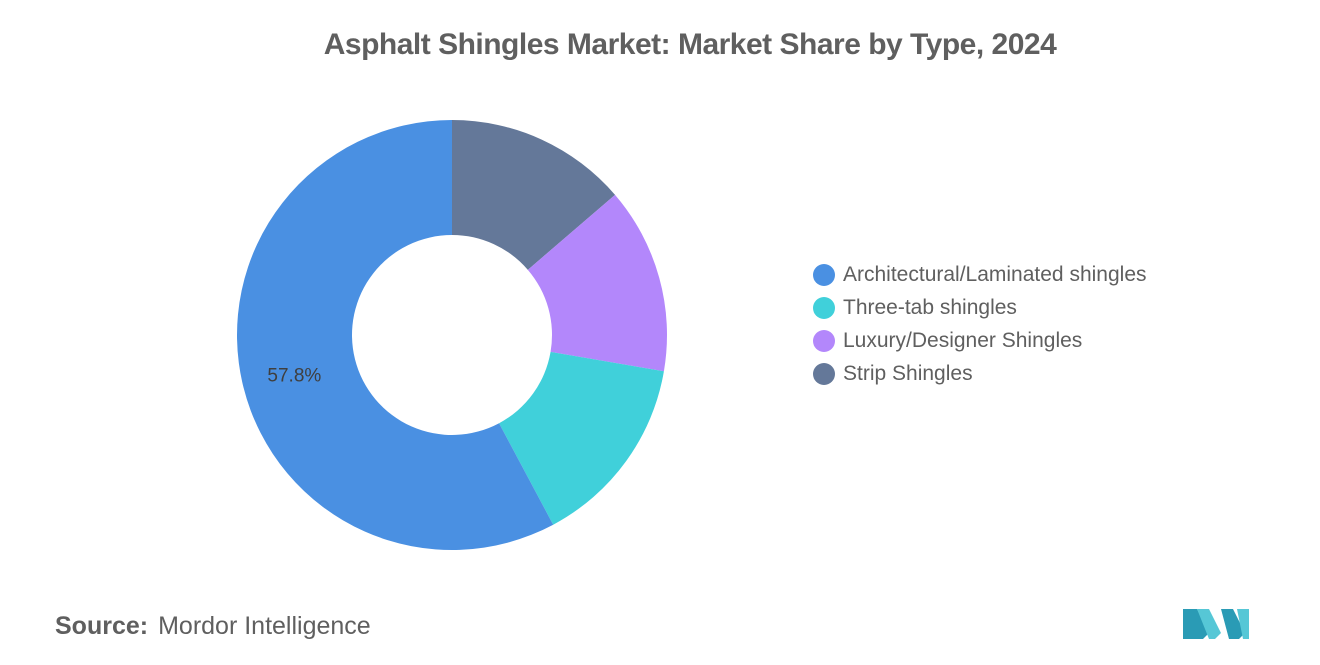 The image size is (1320, 665). What do you see at coordinates (102, 626) in the screenshot?
I see `source-label: Source:` at bounding box center [102, 626].